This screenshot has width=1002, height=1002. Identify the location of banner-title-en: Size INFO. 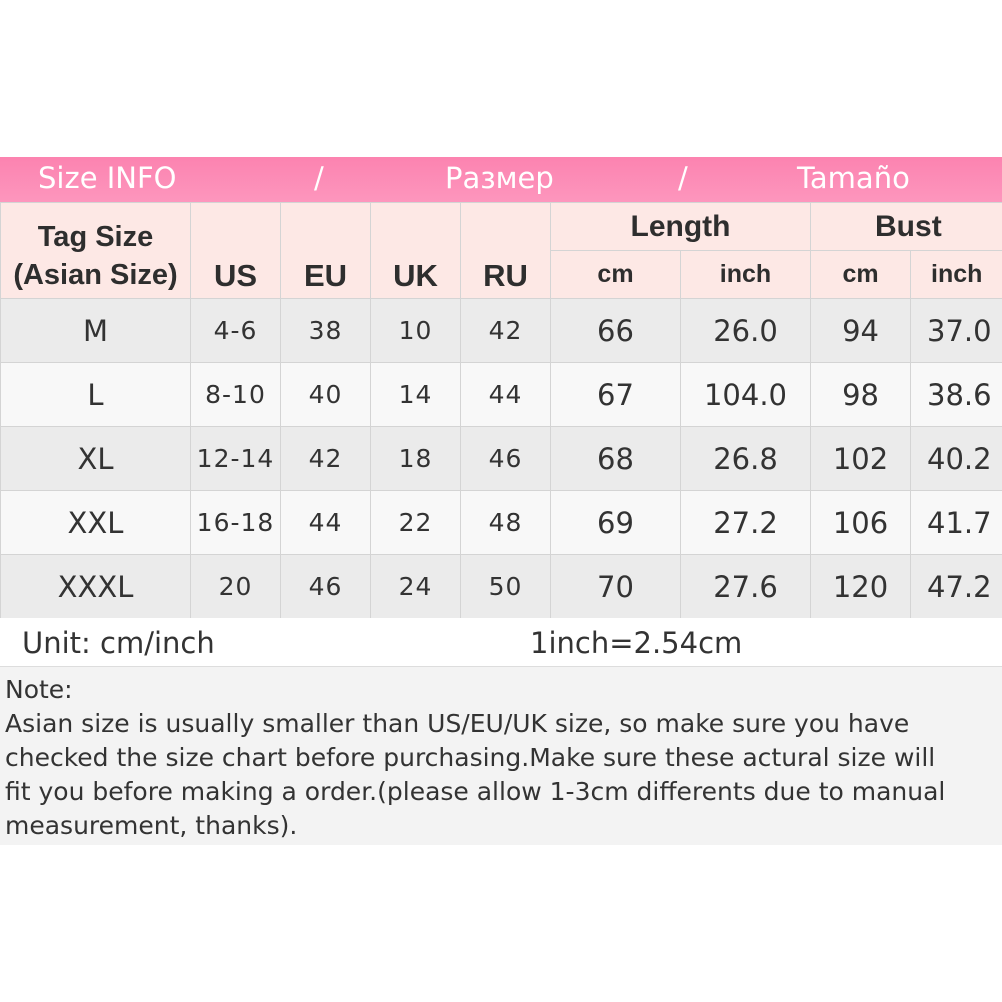
(107, 178).